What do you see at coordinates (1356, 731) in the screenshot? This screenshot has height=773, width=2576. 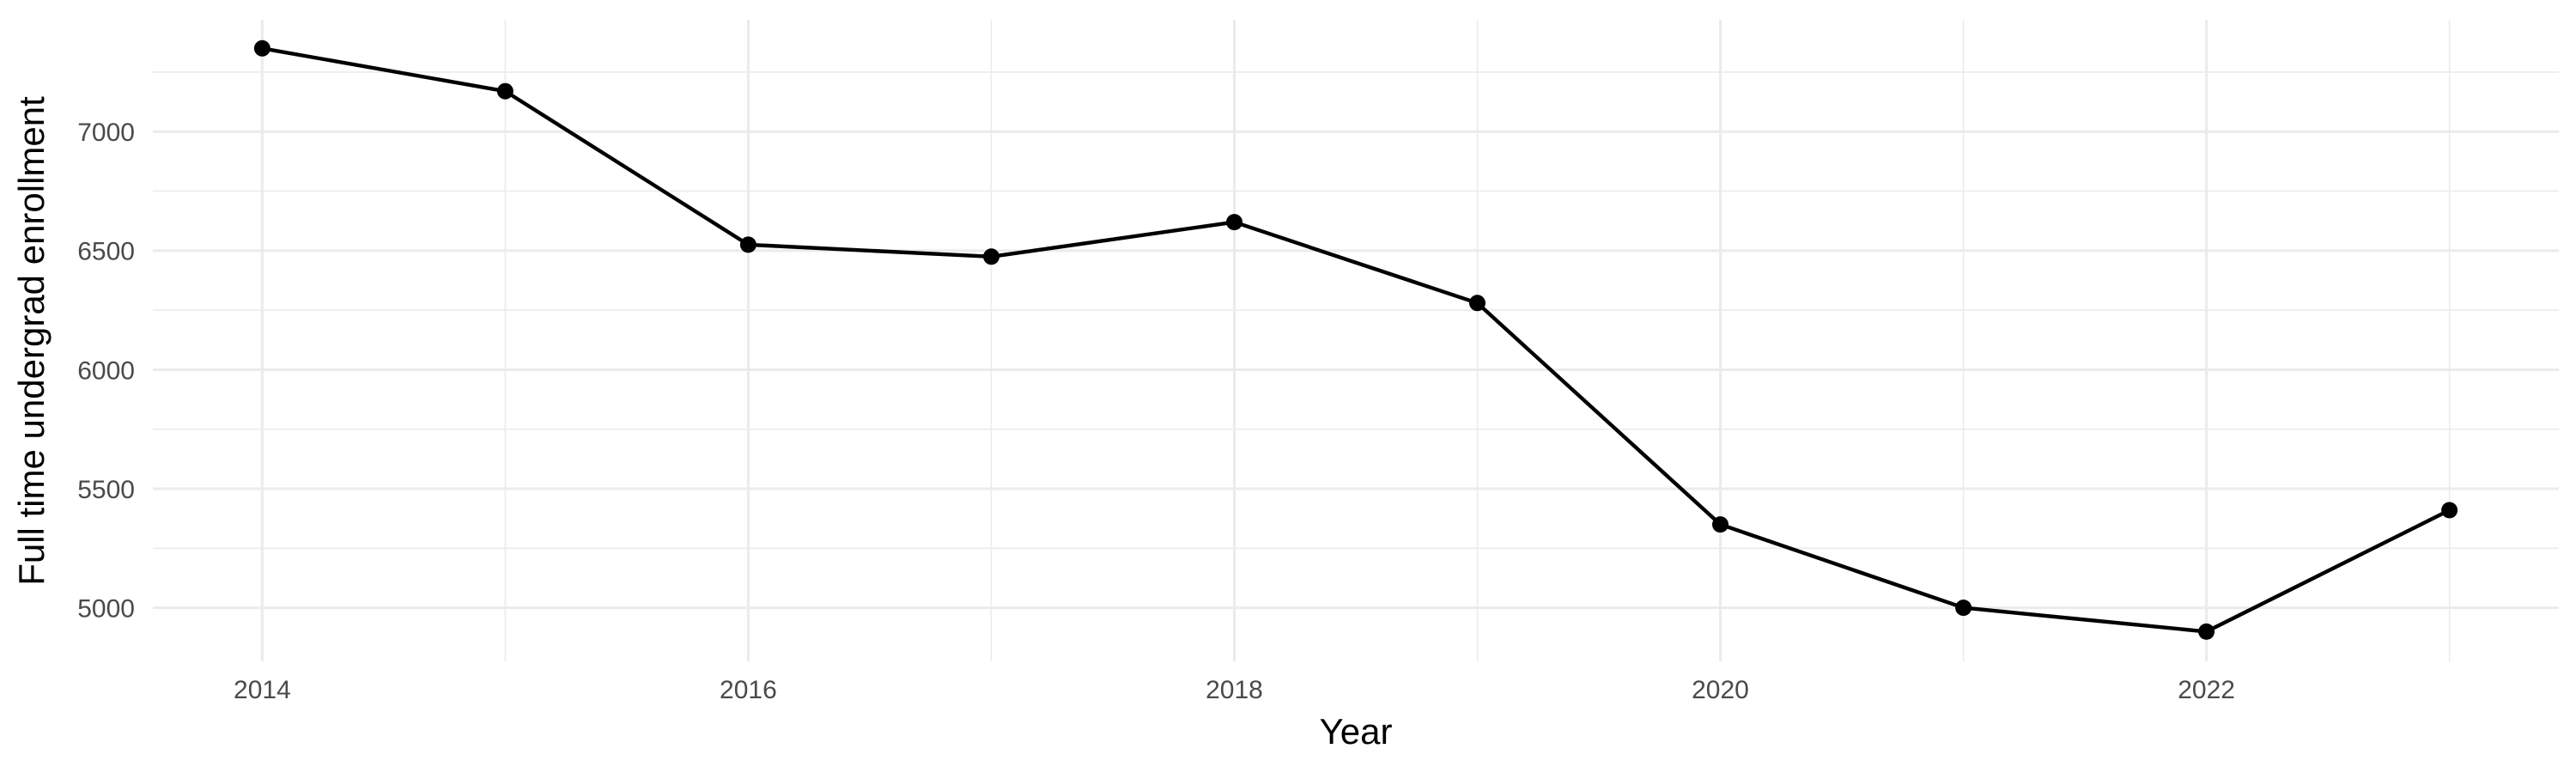 I see `x-axis-title: Year` at bounding box center [1356, 731].